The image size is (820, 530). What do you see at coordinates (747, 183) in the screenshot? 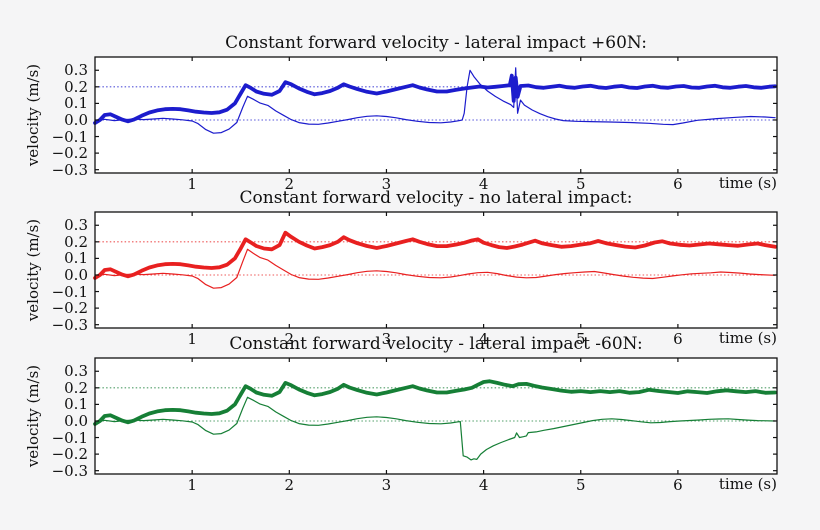
I see `subplot1-x-axis-label: time (s)` at bounding box center [747, 183].